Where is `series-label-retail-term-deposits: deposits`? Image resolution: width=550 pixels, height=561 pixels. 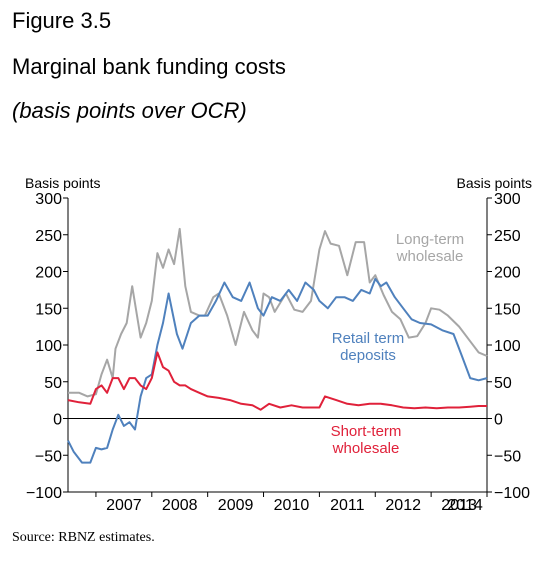
series-label-retail-term-deposits: deposits is located at coordinates (368, 355).